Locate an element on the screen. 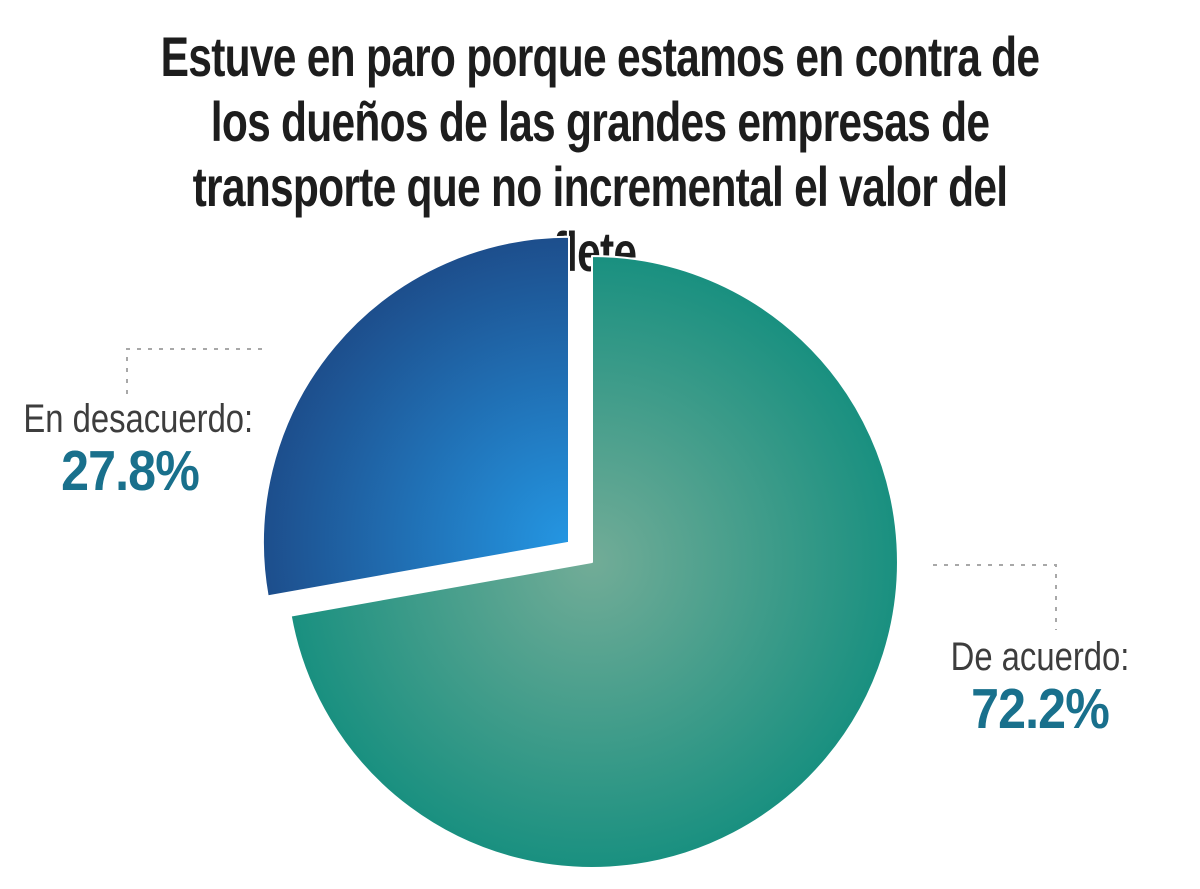 The width and height of the screenshot is (1200, 889). callout-en-desacuerdo-label: En desacuerdo: is located at coordinates (138, 419).